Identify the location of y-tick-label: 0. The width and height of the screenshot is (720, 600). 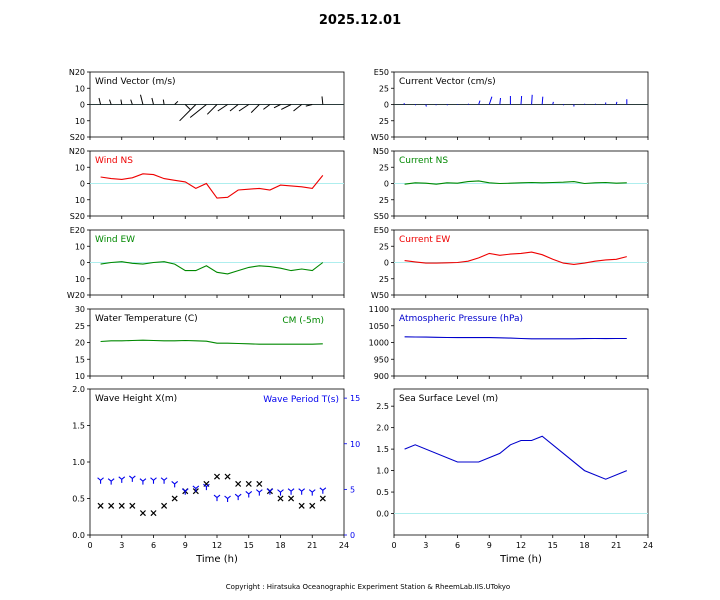
(386, 105).